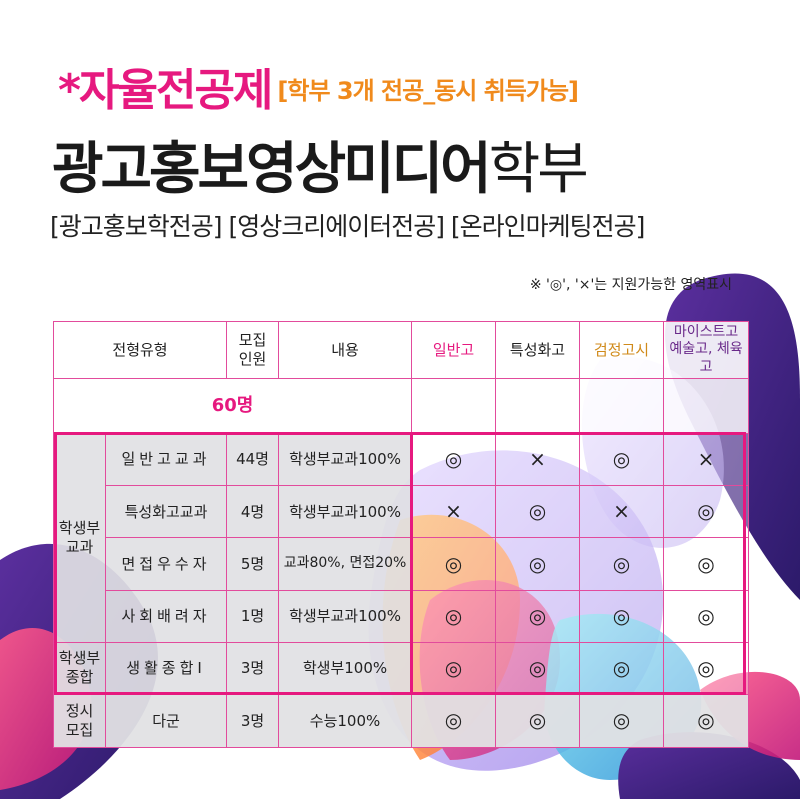 The height and width of the screenshot is (799, 800). What do you see at coordinates (411, 563) in the screenshot?
I see `highlight-divider` at bounding box center [411, 563].